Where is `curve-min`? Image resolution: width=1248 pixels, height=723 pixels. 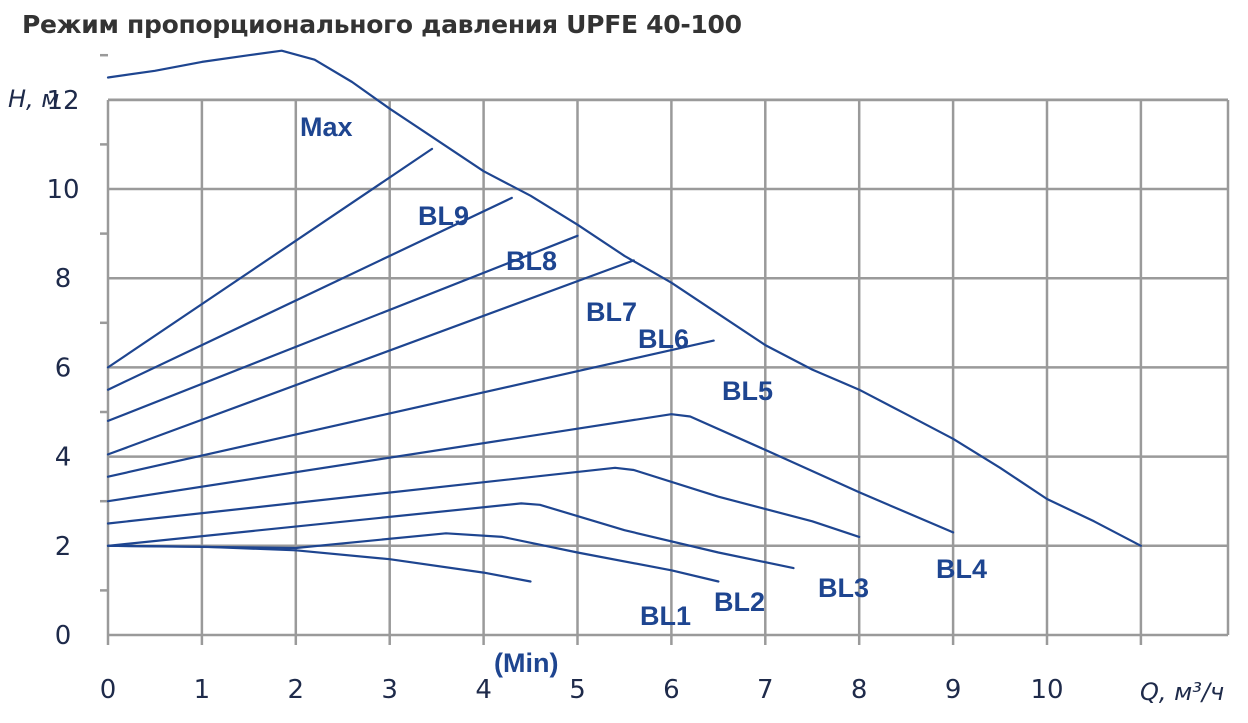
curve-min is located at coordinates (319, 563).